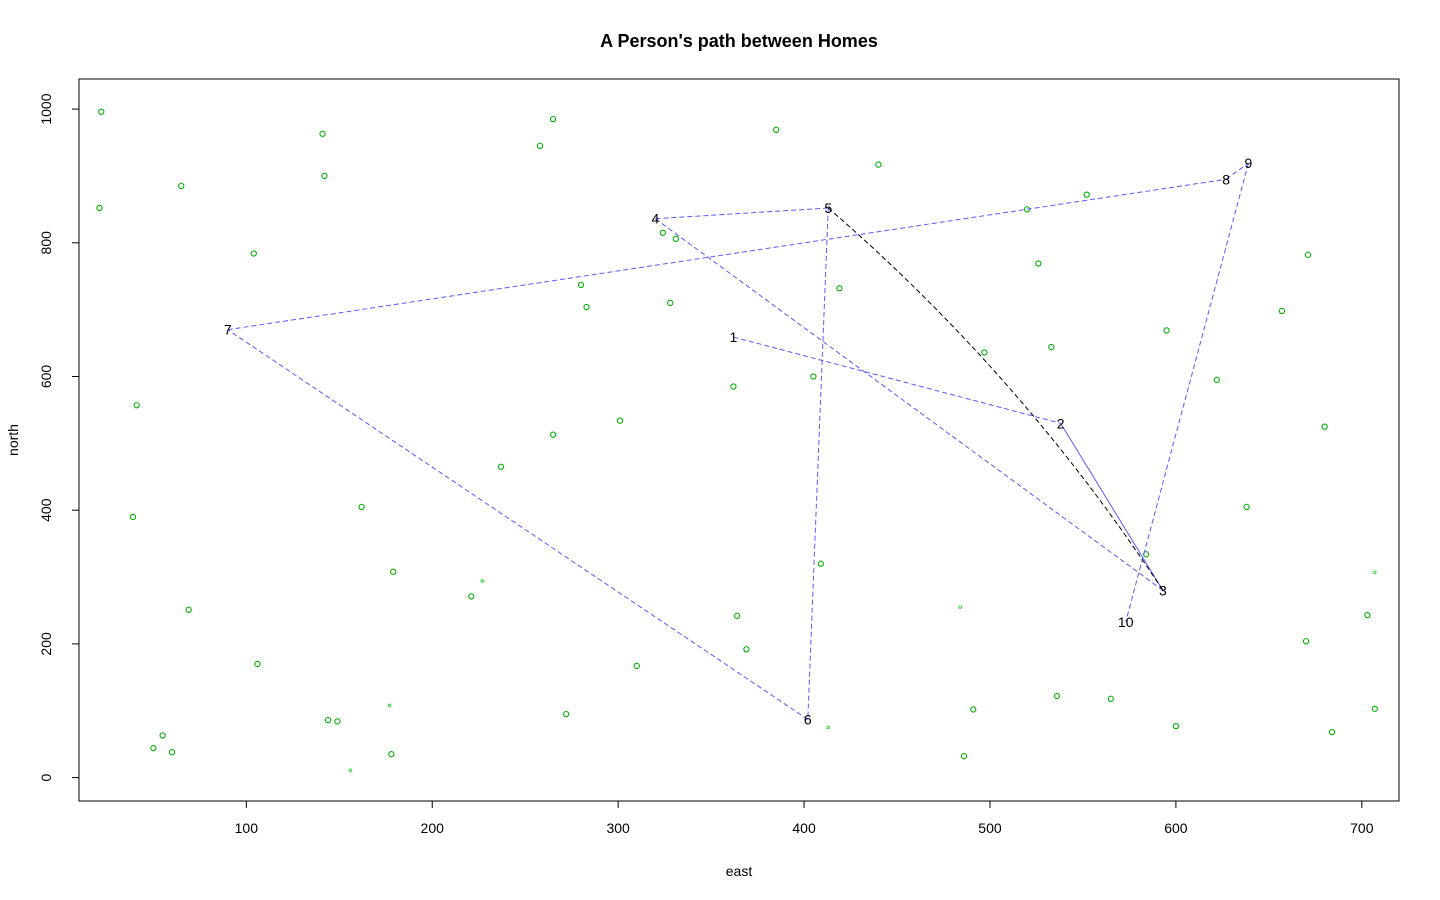  Describe the element at coordinates (828, 208) in the screenshot. I see `stop-label: 5` at that location.